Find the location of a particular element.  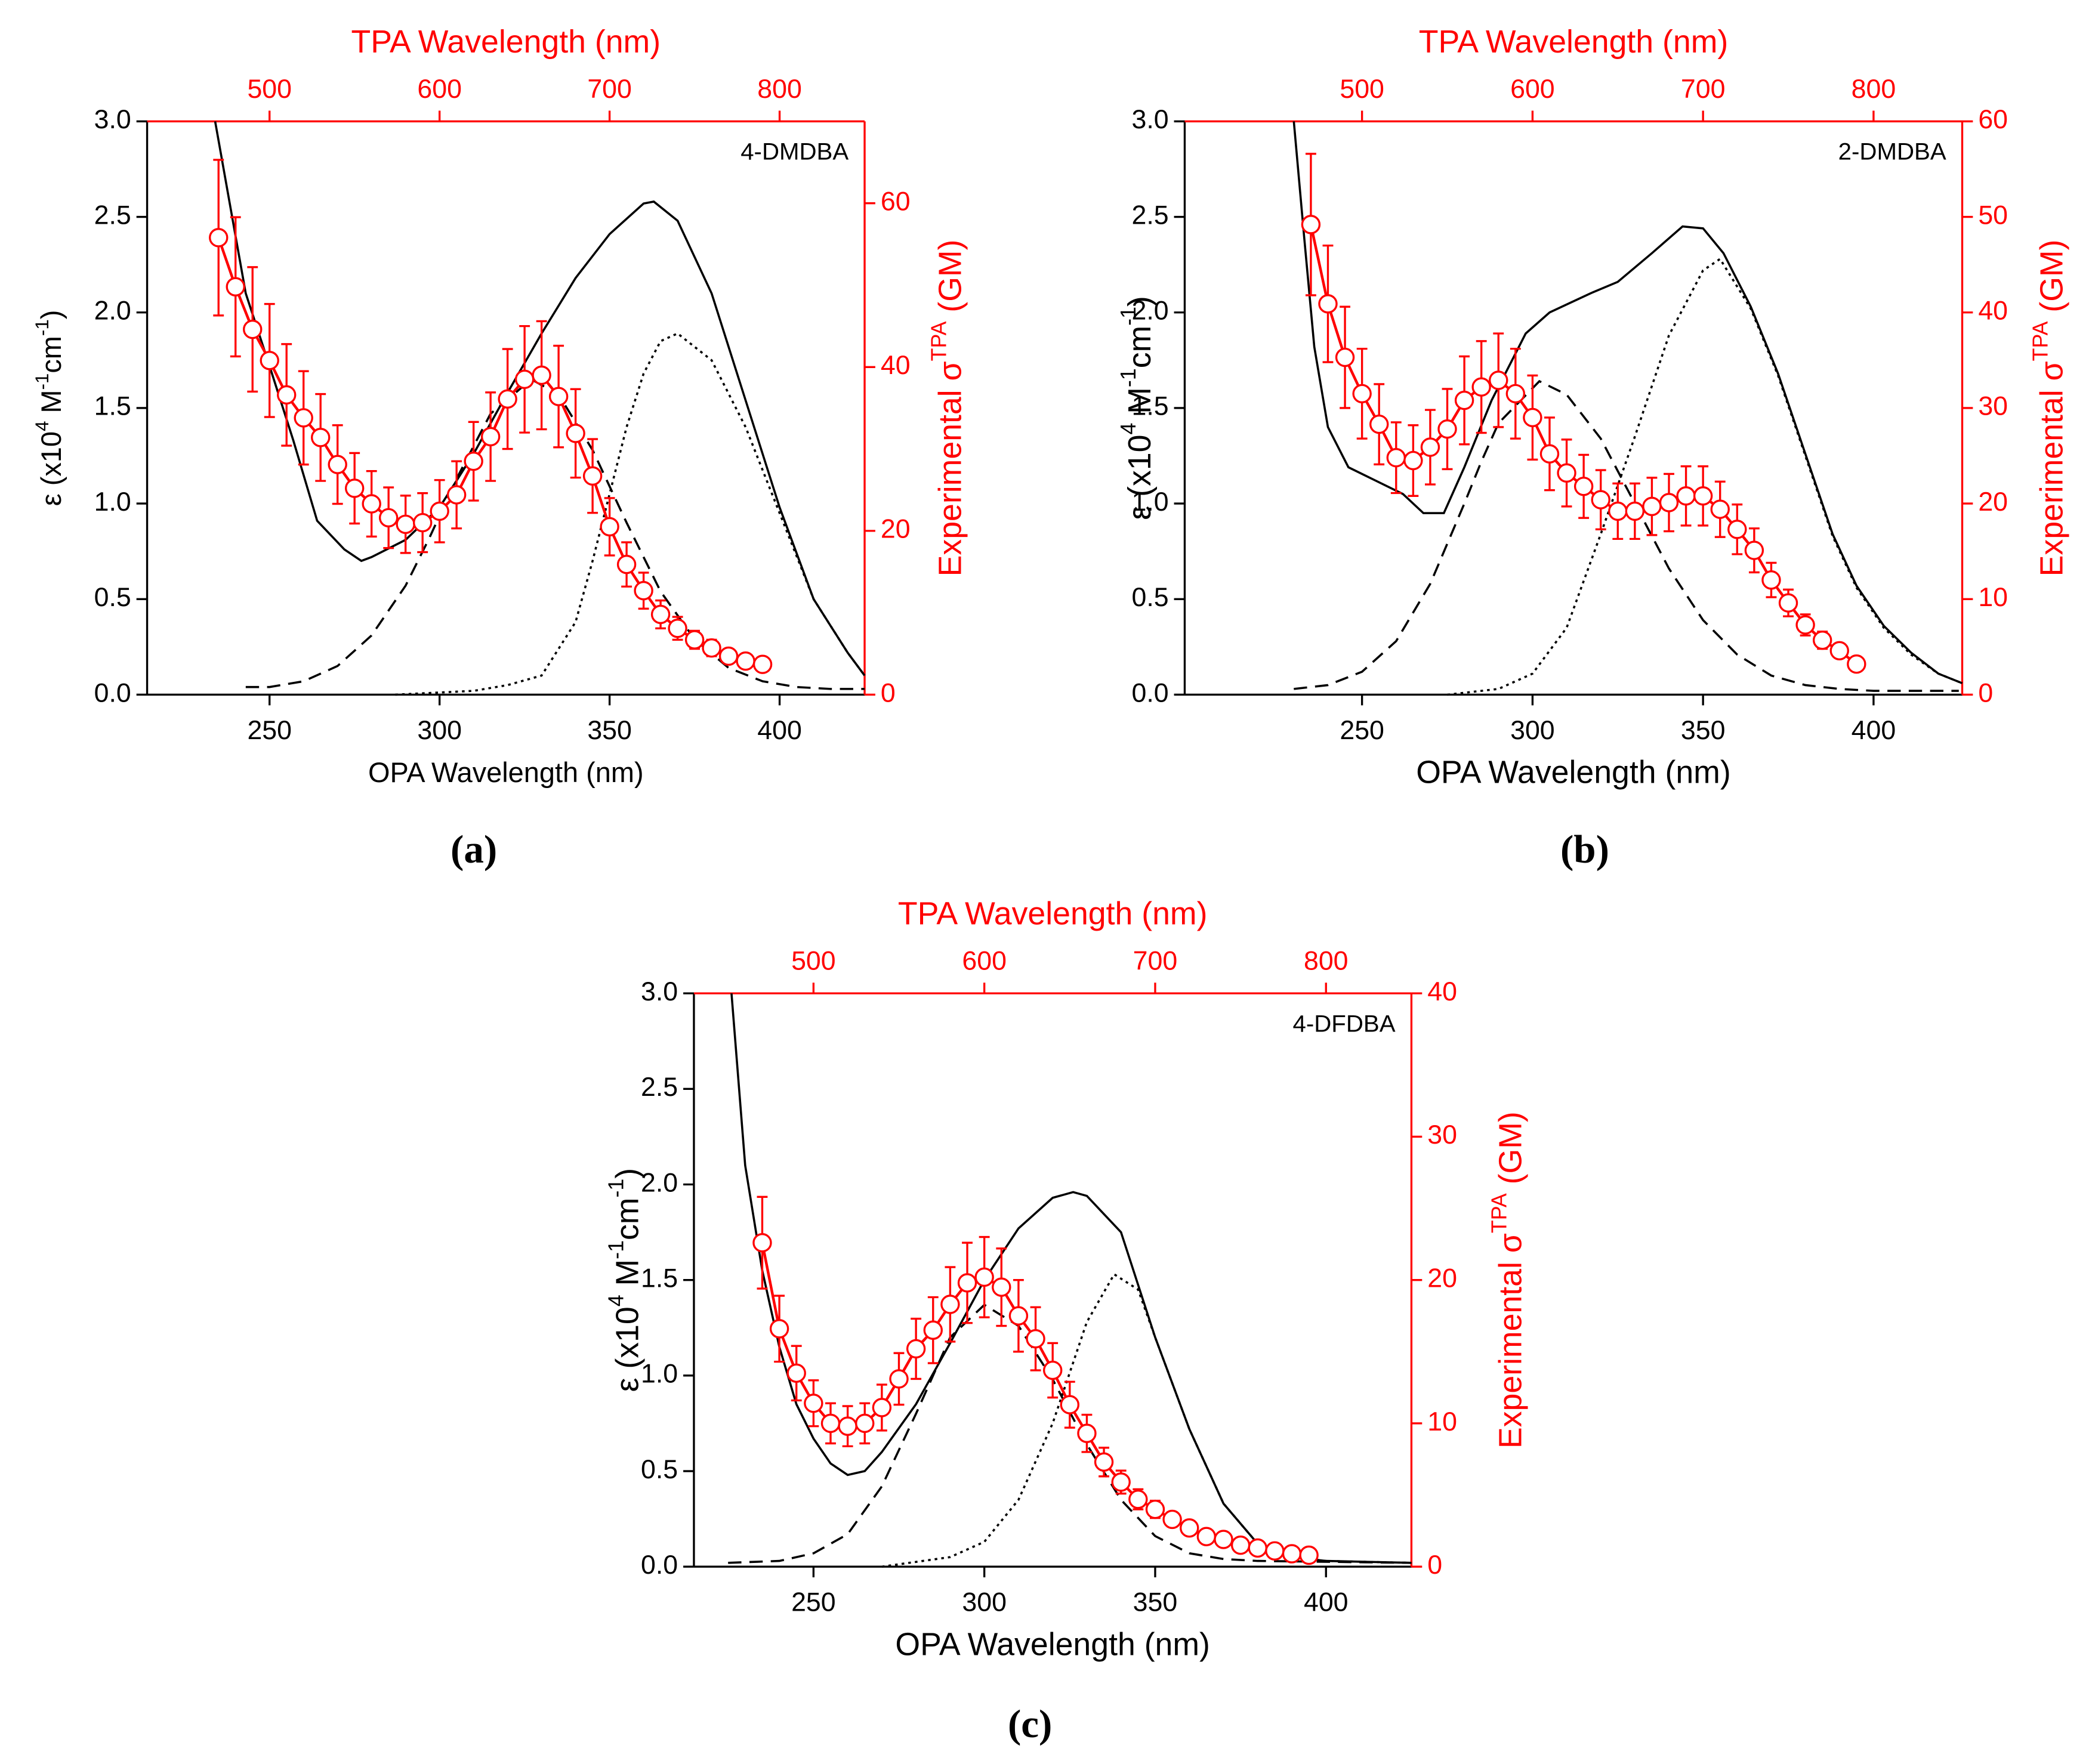

y2-axis-label: Experimental σTPA (GM) is located at coordinates (1508, 1280).